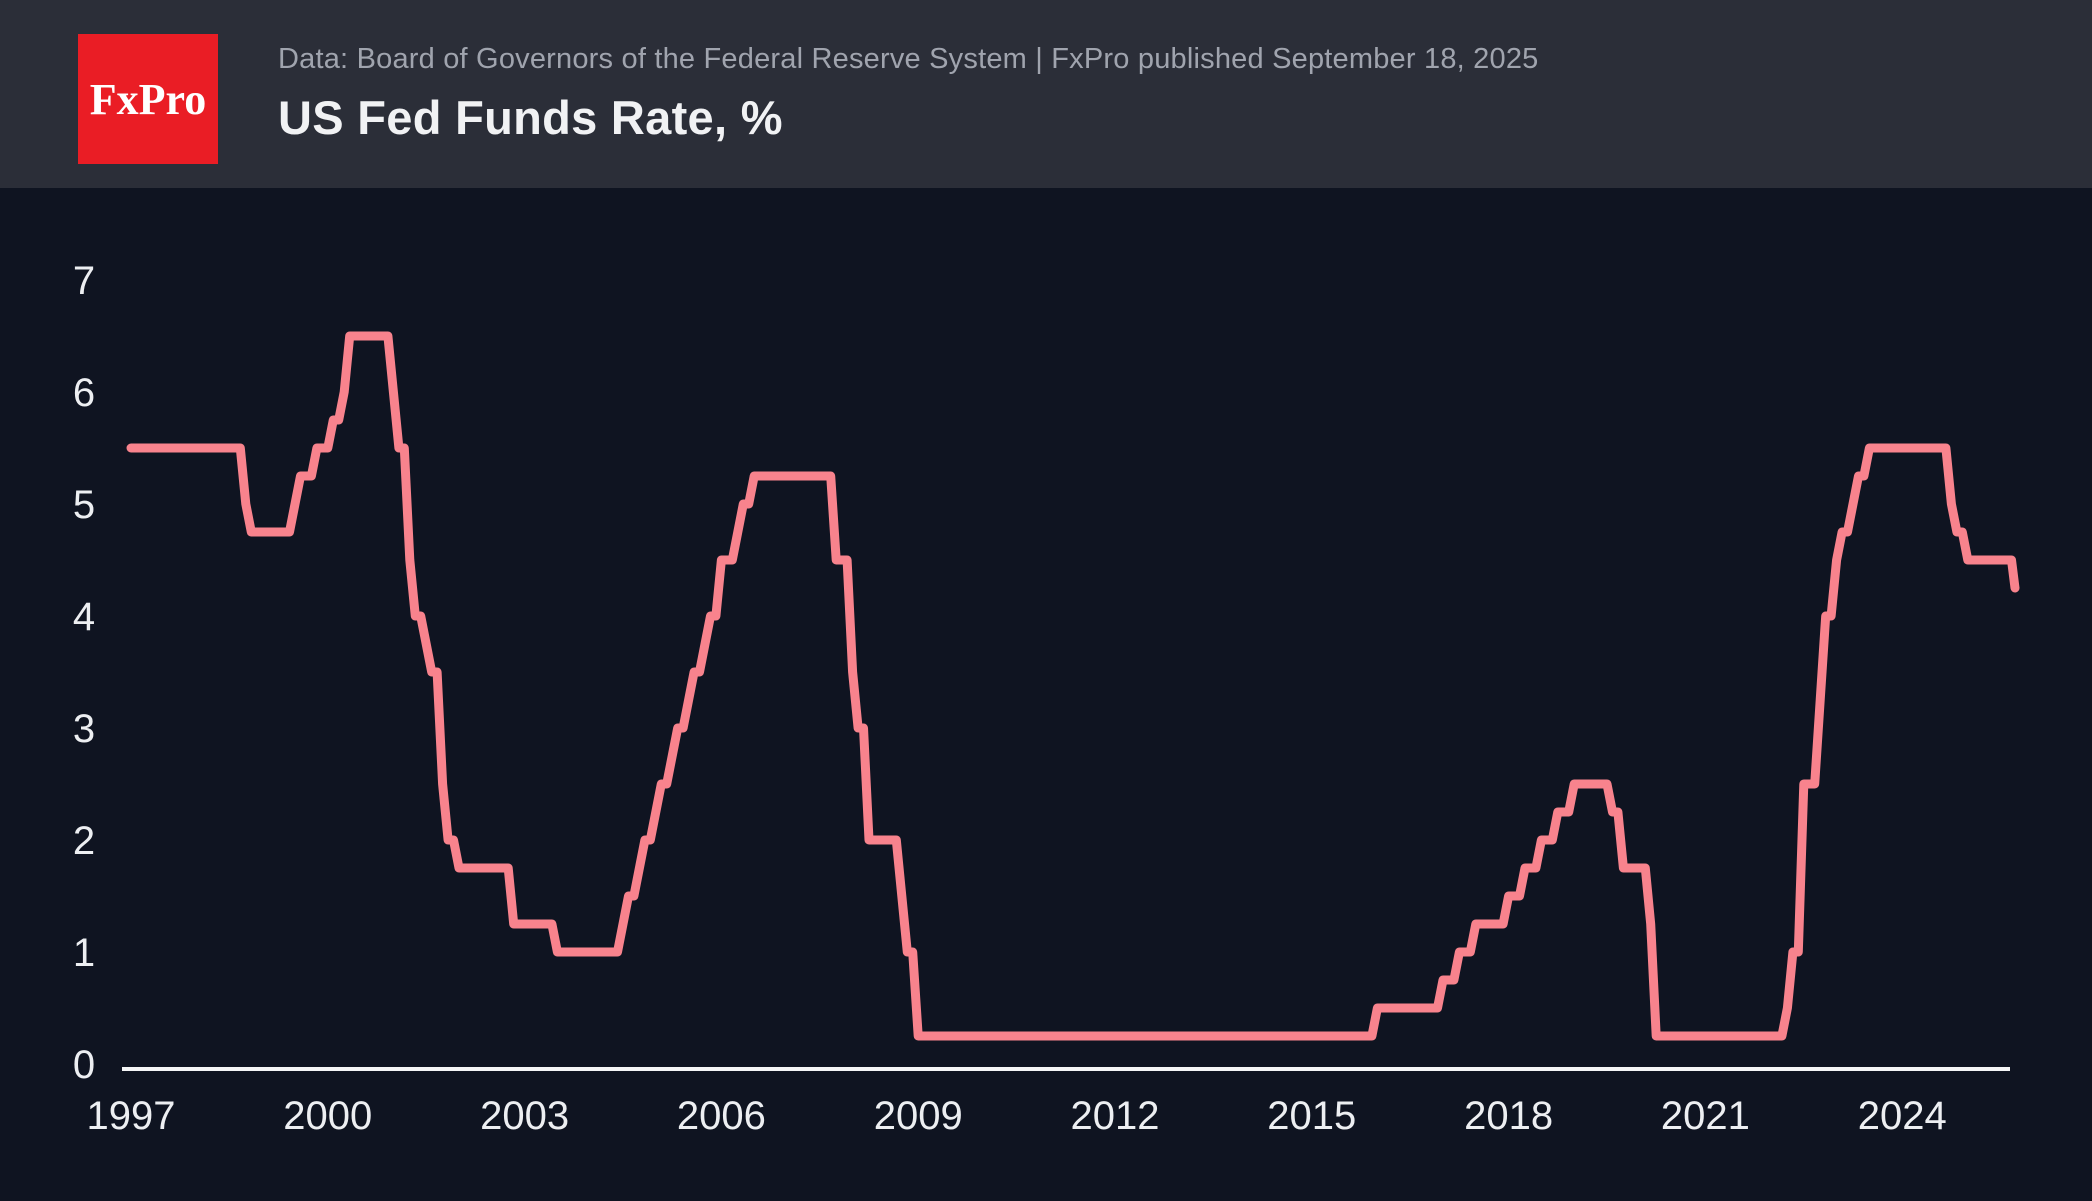 Image resolution: width=2092 pixels, height=1201 pixels. I want to click on y-axis-tick-label: 3, so click(84, 729).